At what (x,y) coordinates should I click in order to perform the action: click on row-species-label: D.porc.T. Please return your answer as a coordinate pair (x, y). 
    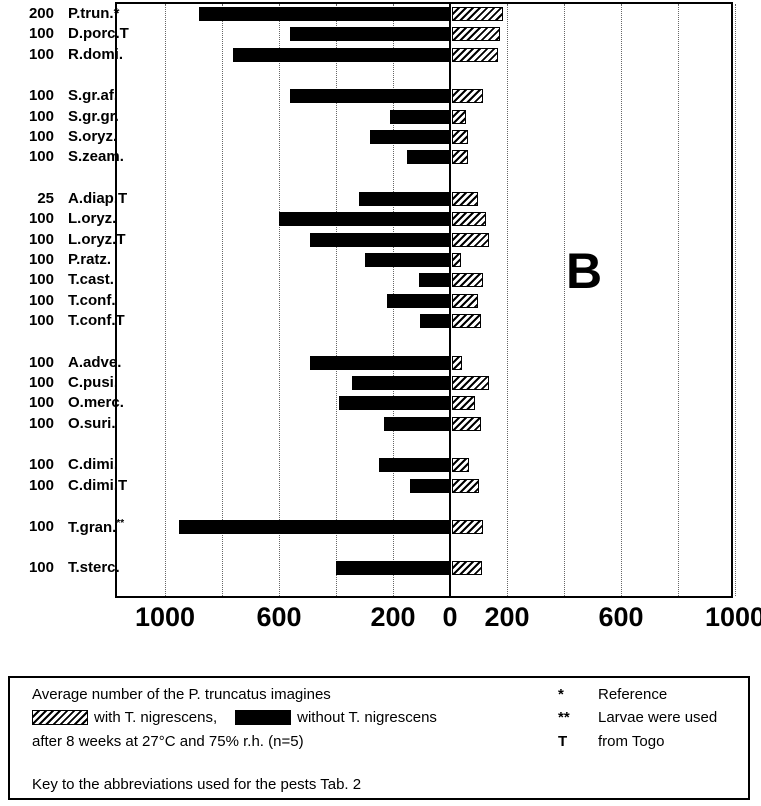
    Looking at the image, I should click on (98, 34).